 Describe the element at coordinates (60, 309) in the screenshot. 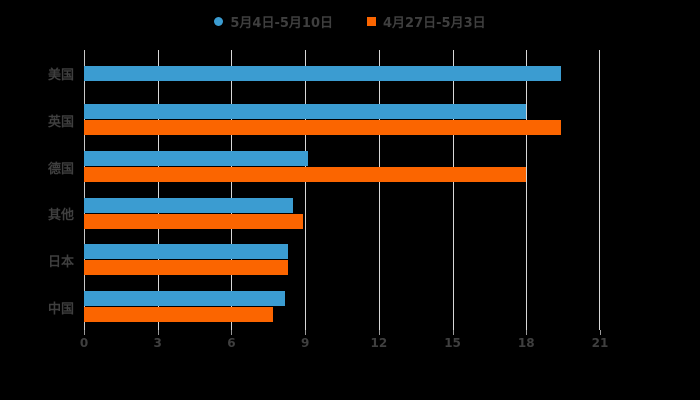

I see `y-axis-label-5: 中国` at that location.